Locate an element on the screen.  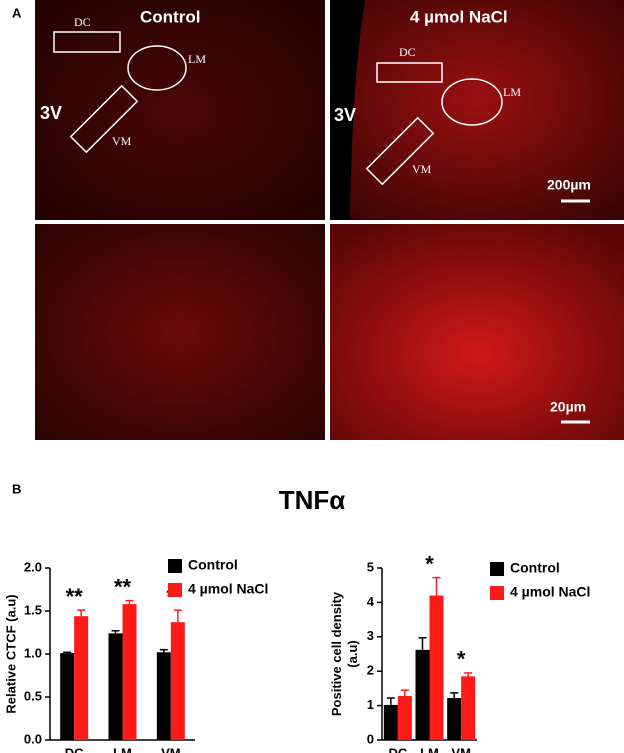
panel-label: A is located at coordinates (17, 12).